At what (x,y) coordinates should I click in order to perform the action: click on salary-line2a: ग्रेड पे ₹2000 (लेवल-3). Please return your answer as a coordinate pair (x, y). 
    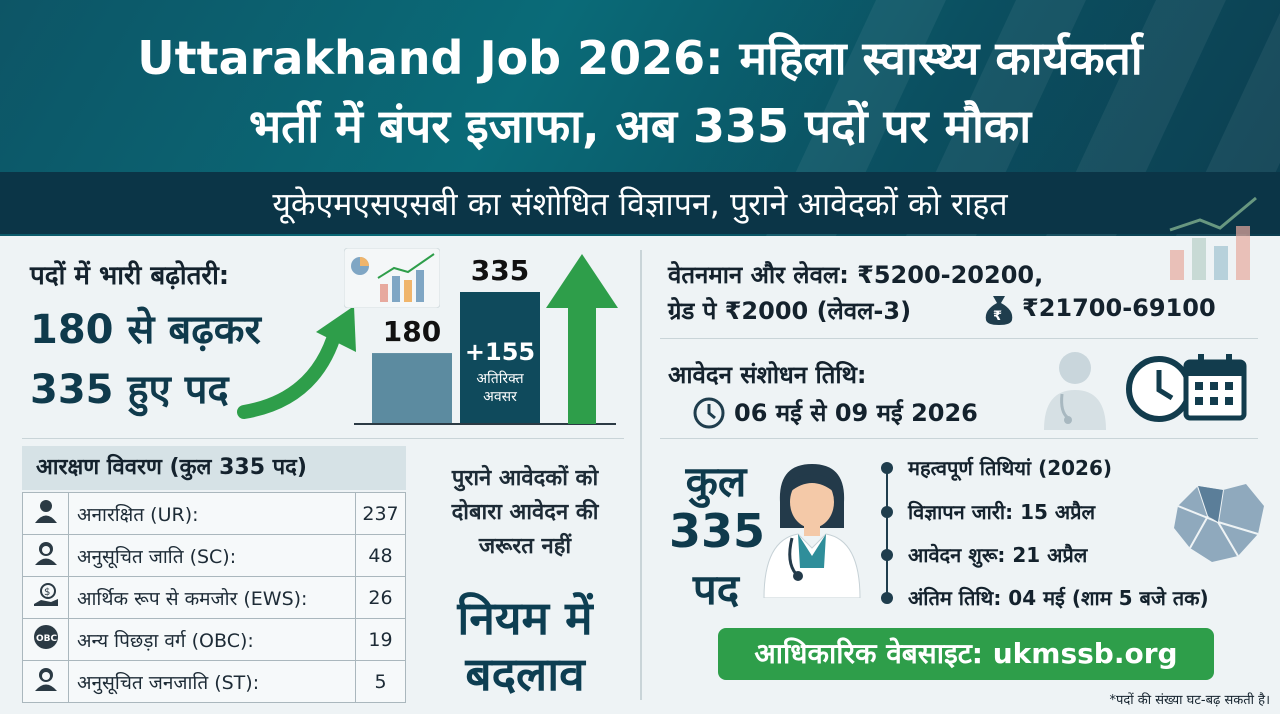
    Looking at the image, I should click on (790, 311).